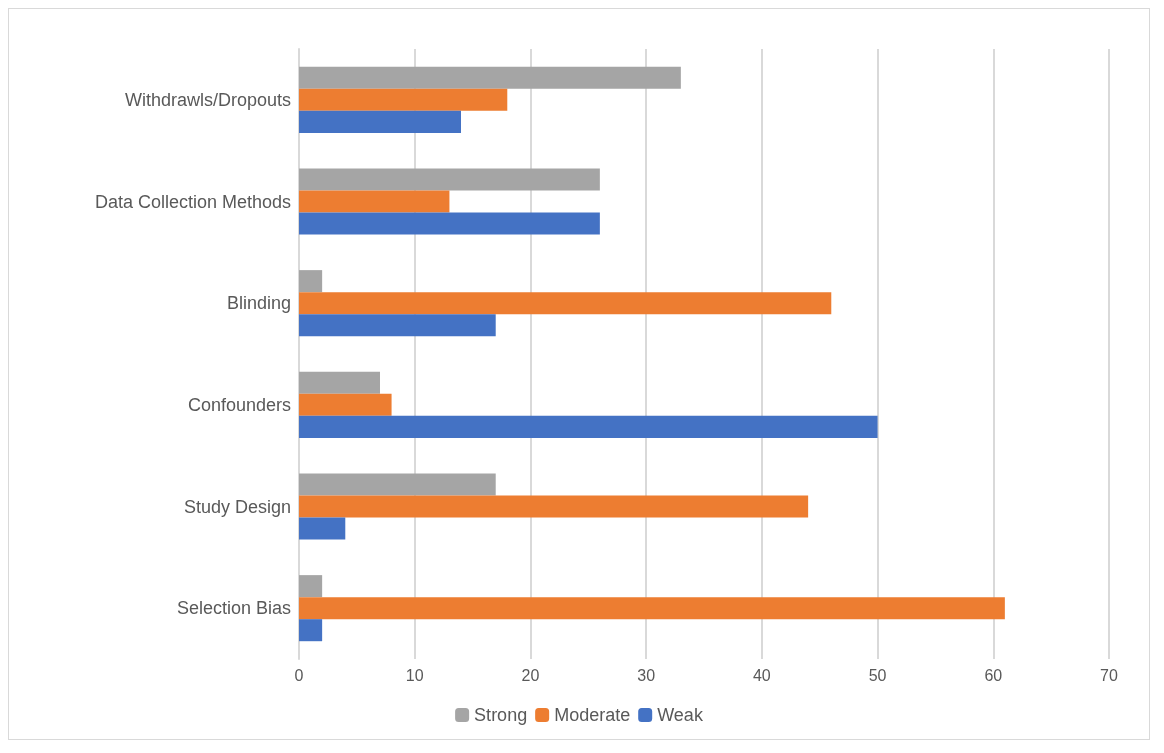 The height and width of the screenshot is (753, 1164). Describe the element at coordinates (680, 715) in the screenshot. I see `legend-label: Weak` at that location.